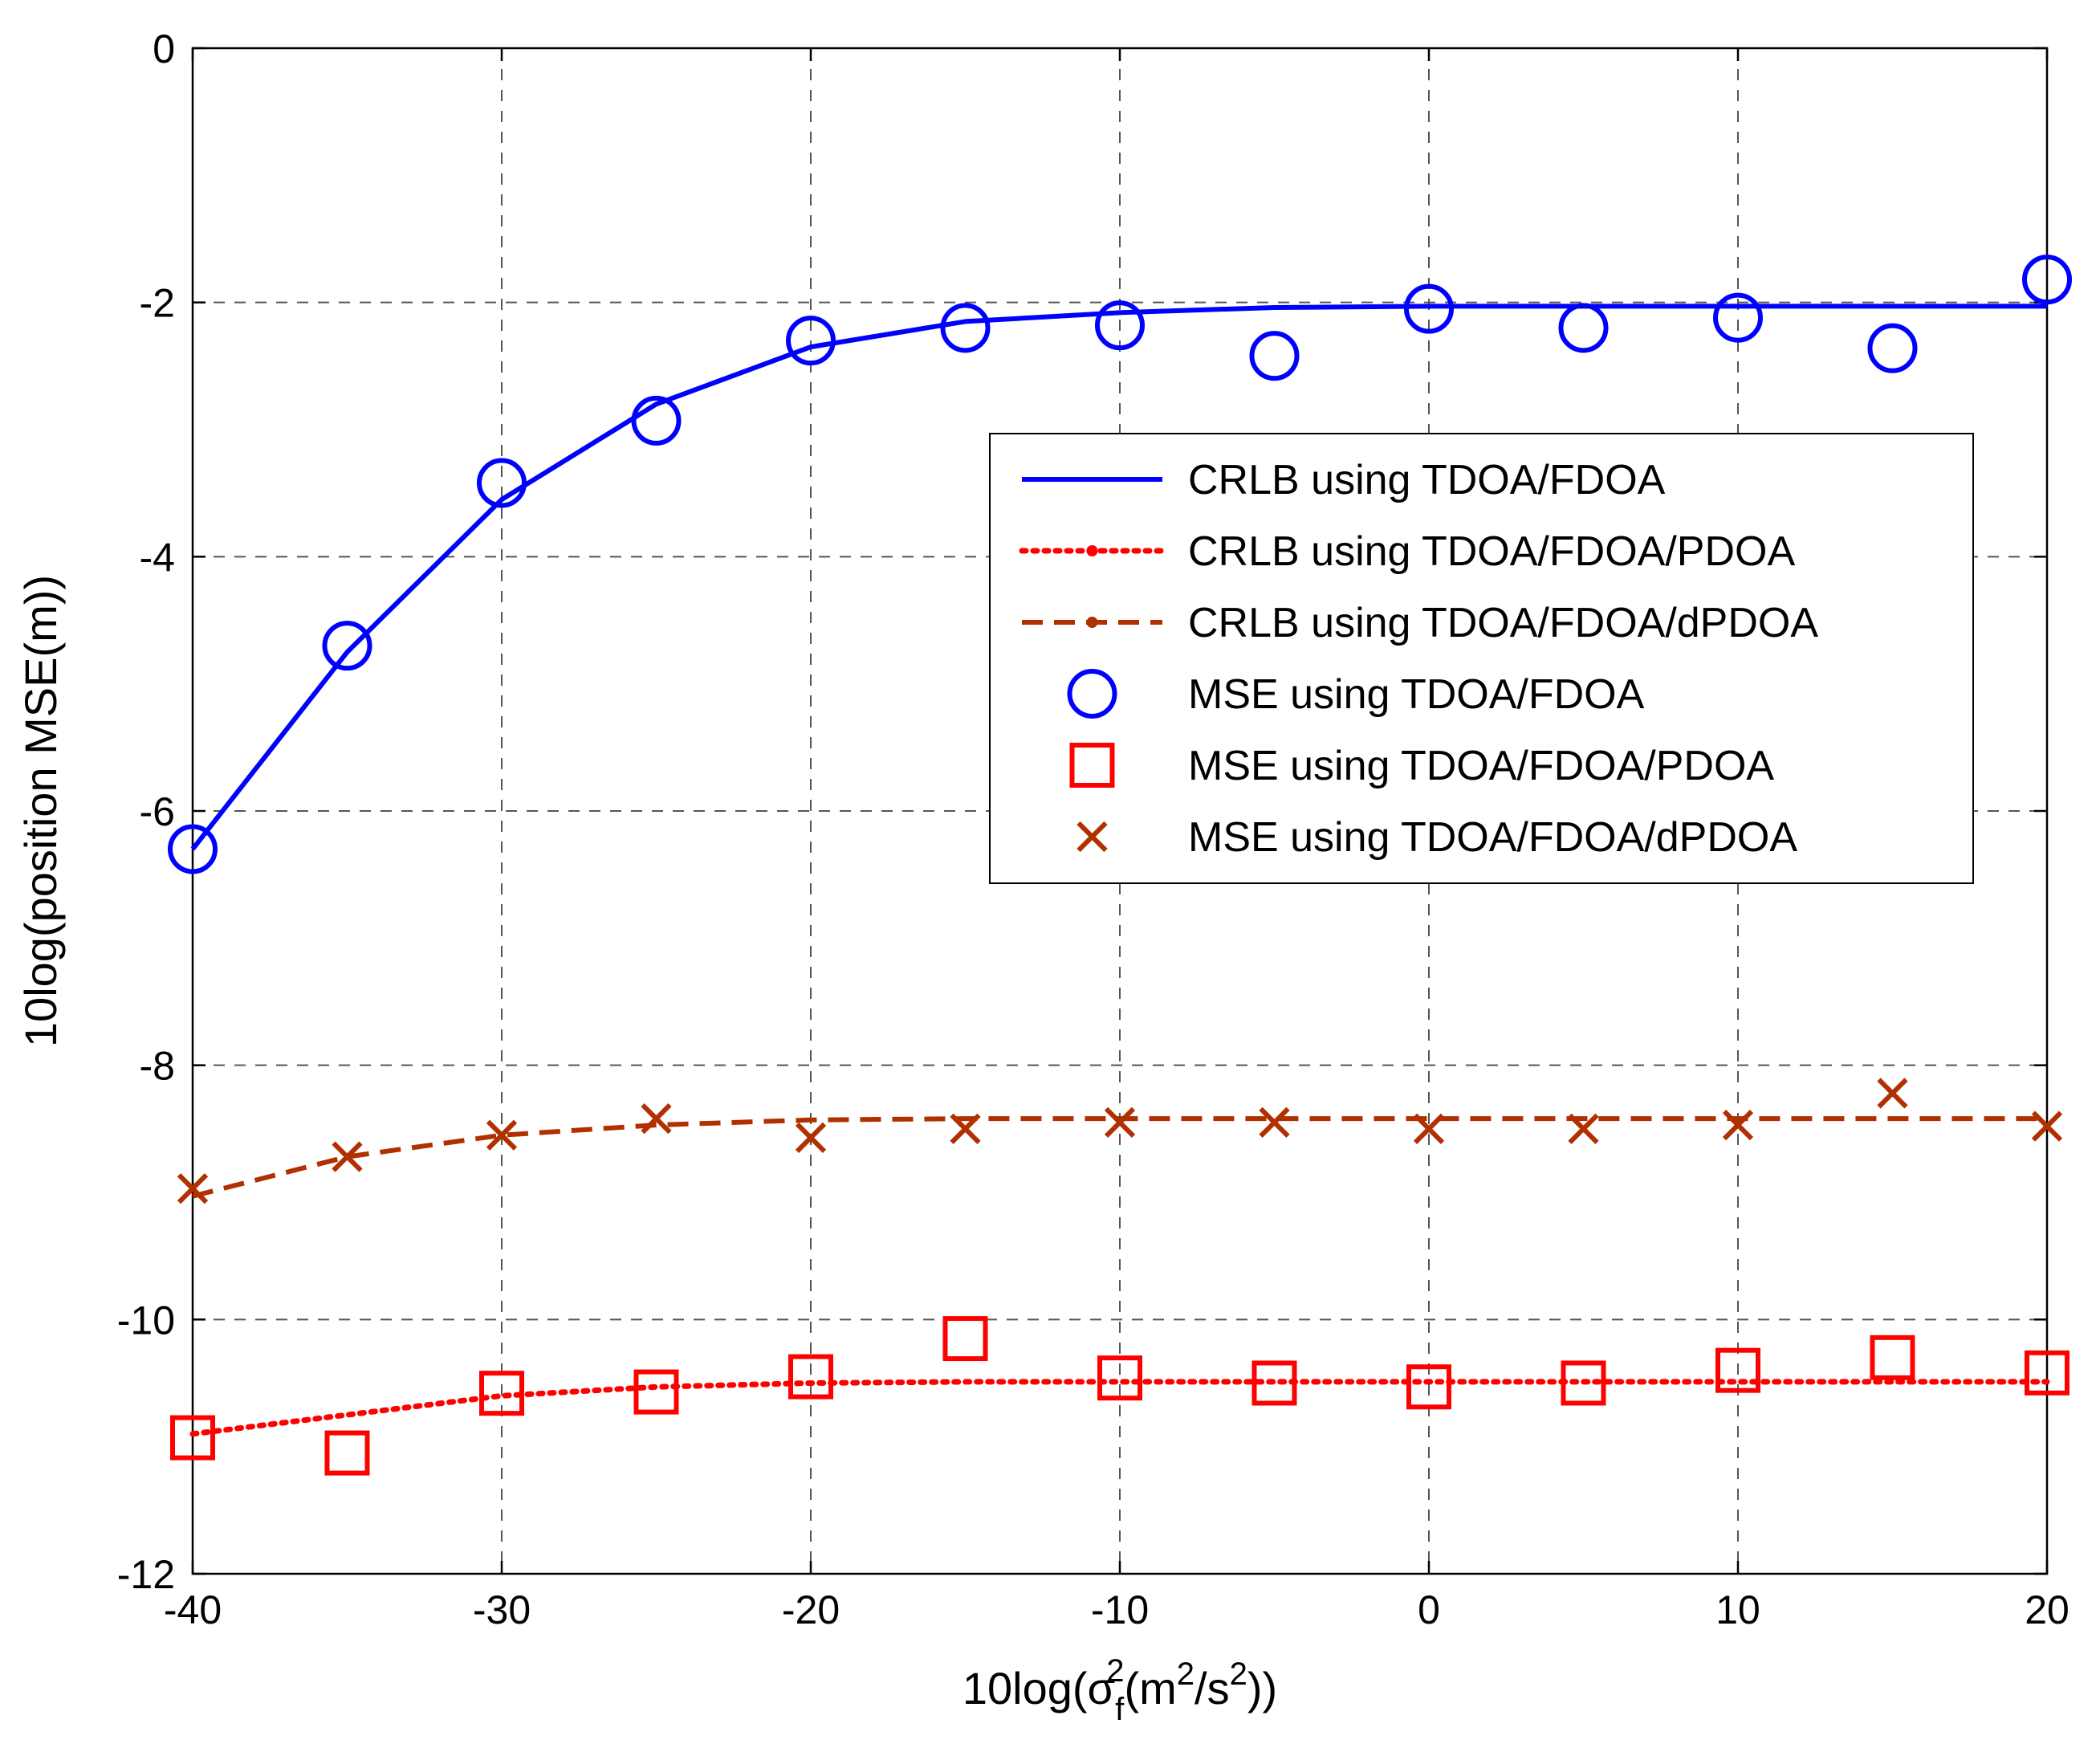 The image size is (2100, 1744). I want to click on legend-label: MSE using TDOA/FDOA/PDOA, so click(1481, 766).